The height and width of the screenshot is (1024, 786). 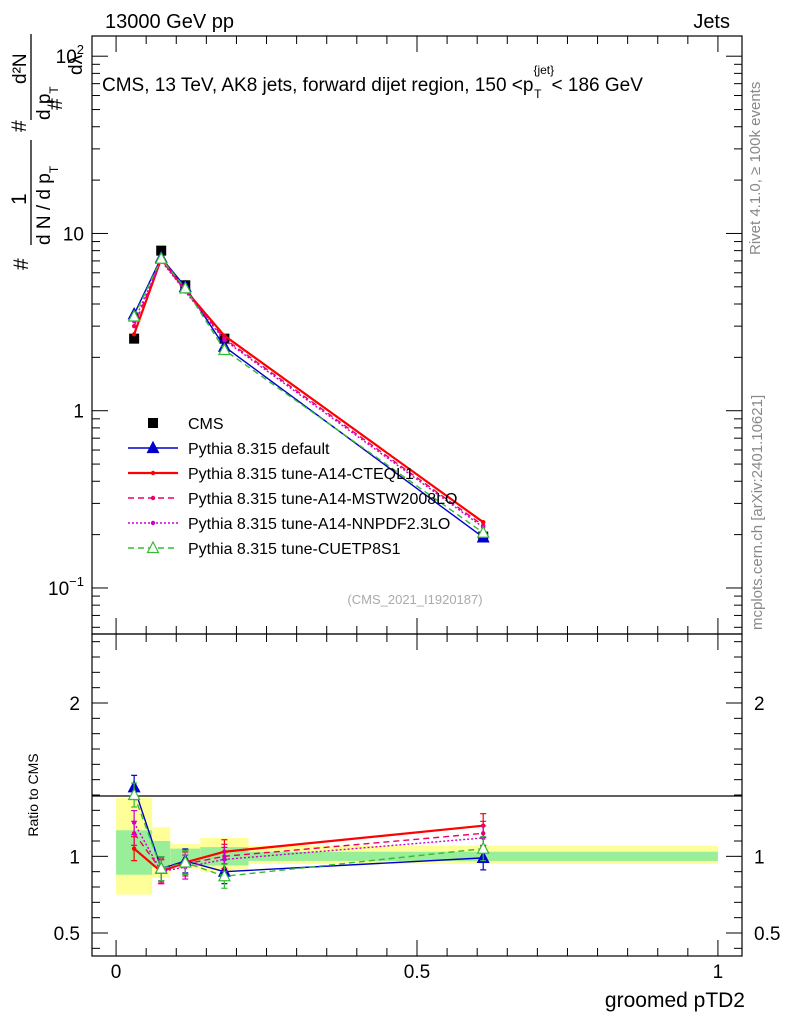 What do you see at coordinates (319, 524) in the screenshot?
I see `legend-label: Pythia 8.315 tune-A14-NNPDF2.3LO` at bounding box center [319, 524].